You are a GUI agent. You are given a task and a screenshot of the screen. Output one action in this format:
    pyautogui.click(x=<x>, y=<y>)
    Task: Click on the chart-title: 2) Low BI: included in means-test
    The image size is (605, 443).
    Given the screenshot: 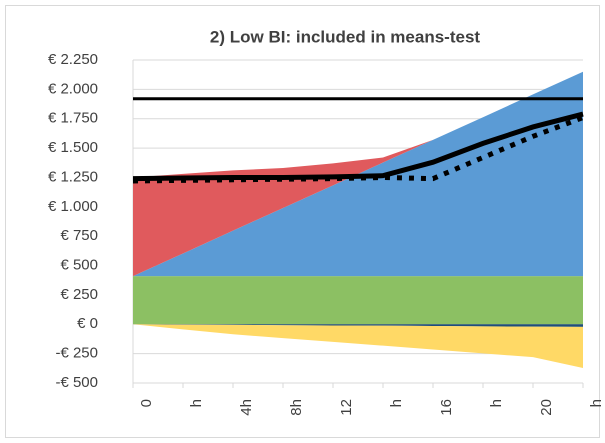 What is the action you would take?
    pyautogui.click(x=345, y=36)
    